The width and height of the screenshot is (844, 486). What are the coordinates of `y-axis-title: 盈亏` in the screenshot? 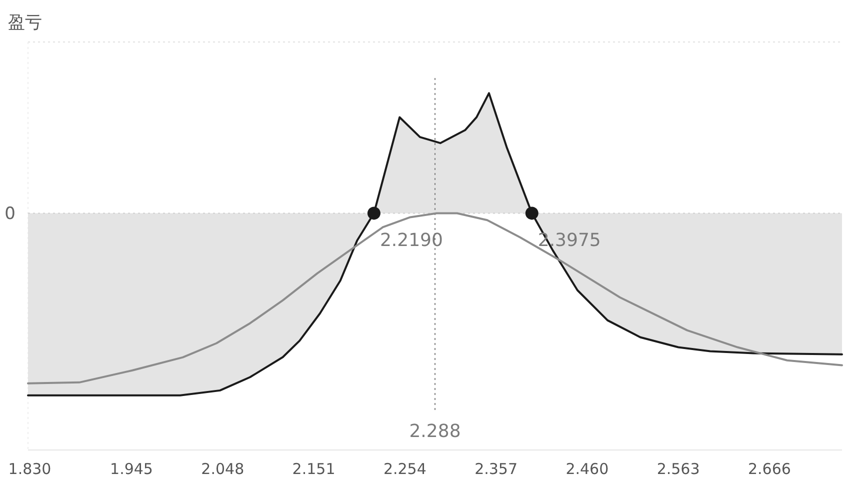 It's located at (25, 23).